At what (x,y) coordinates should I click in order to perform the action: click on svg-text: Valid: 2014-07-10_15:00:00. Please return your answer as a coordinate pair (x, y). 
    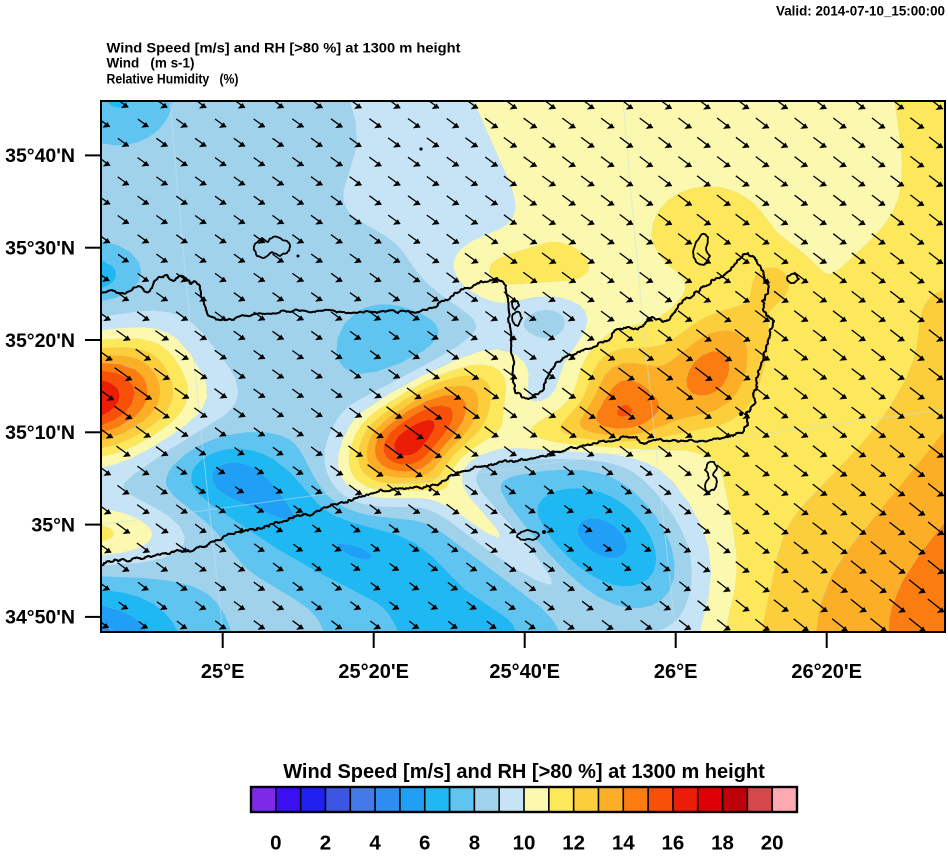
    Looking at the image, I should click on (860, 11).